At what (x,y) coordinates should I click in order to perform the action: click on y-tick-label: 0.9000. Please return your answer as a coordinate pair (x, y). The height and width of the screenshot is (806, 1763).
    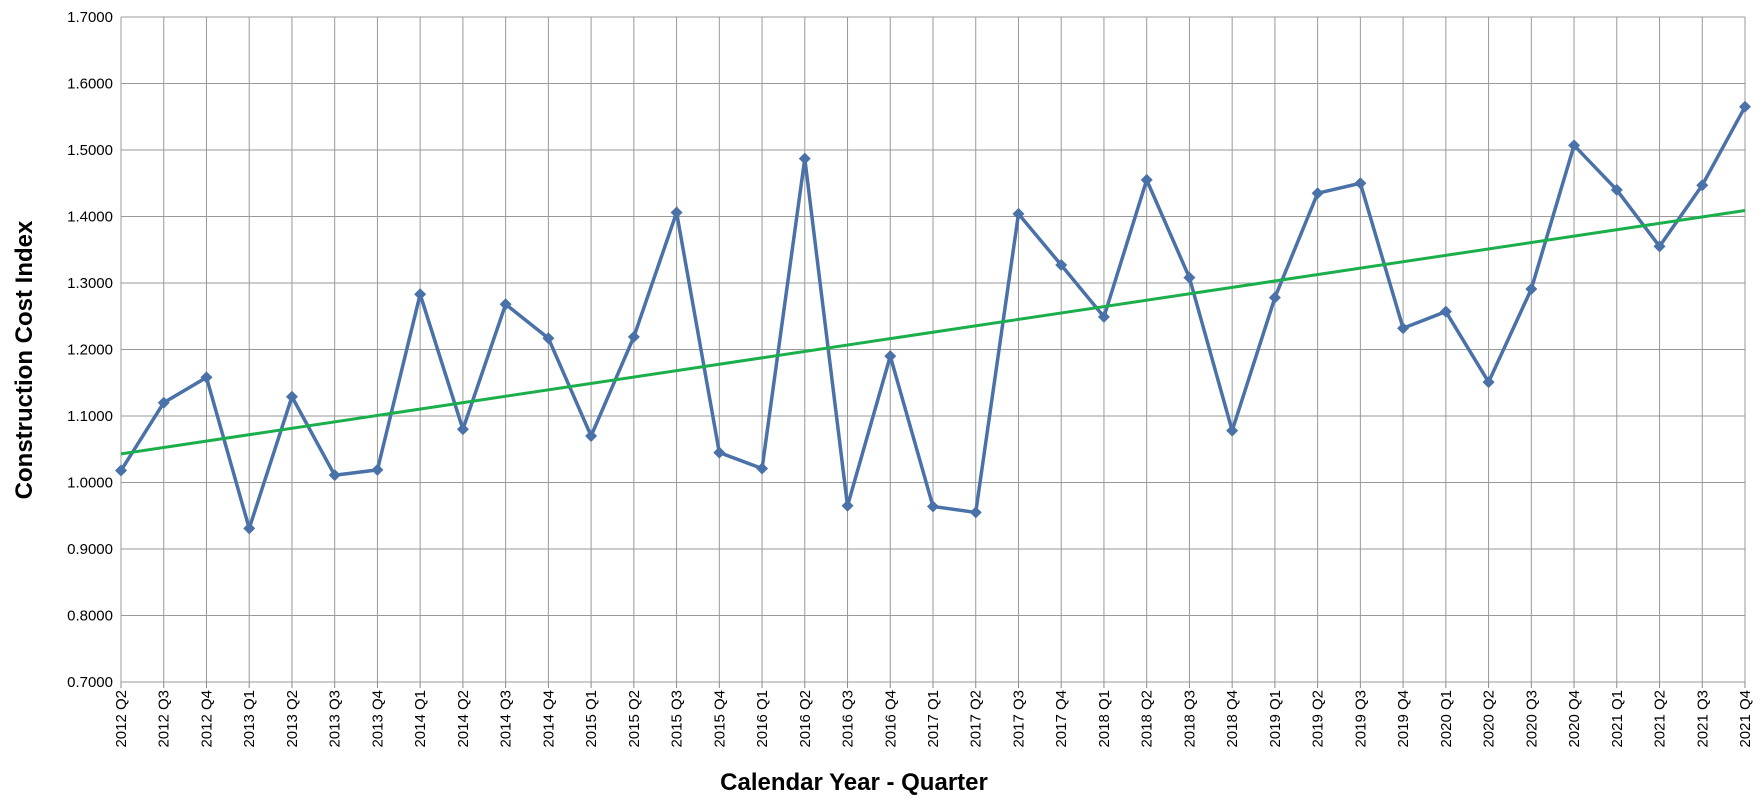
    Looking at the image, I should click on (90, 549).